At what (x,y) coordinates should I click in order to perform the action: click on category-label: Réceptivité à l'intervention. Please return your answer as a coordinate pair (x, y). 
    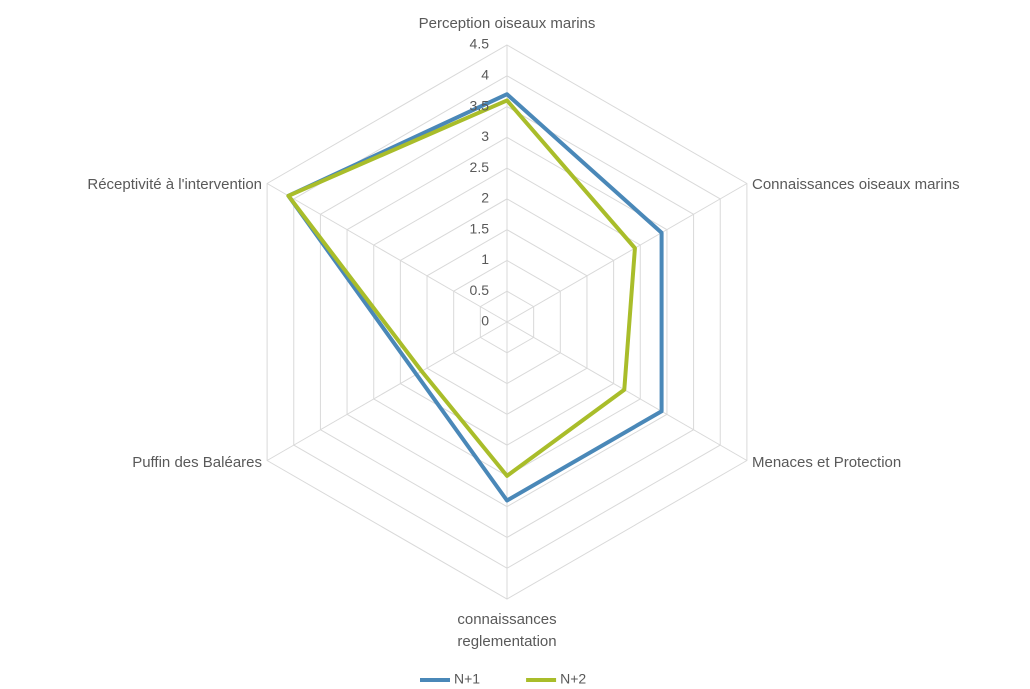
    Looking at the image, I should click on (174, 184).